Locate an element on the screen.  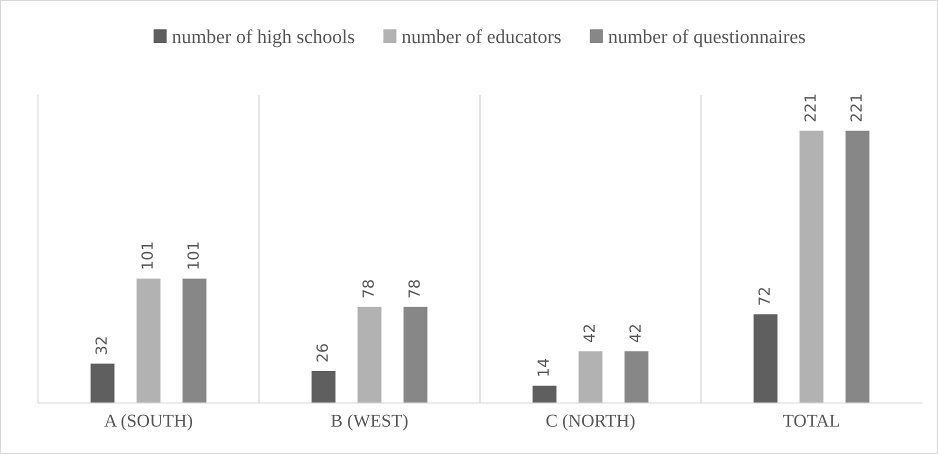
data-label: 32 is located at coordinates (101, 345).